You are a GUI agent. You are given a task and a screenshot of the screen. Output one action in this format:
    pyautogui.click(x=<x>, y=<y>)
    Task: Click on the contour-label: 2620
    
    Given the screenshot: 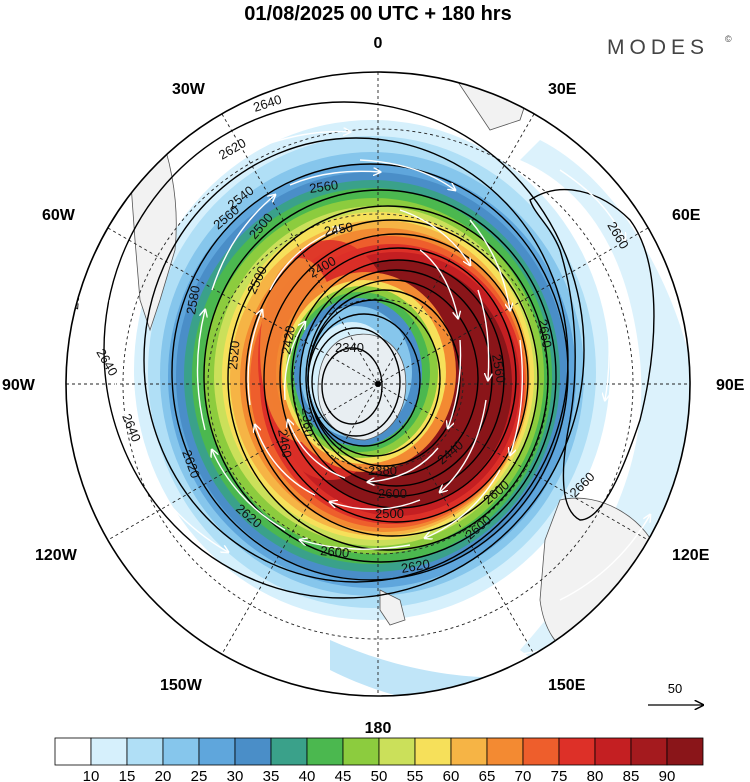 What is the action you would take?
    pyautogui.click(x=415, y=566)
    